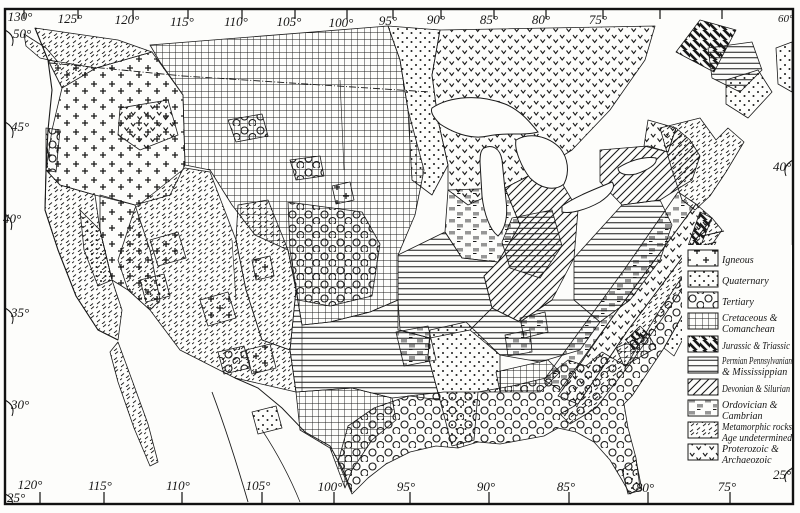 The width and height of the screenshot is (800, 513). Describe the element at coordinates (703, 408) in the screenshot. I see `legend-swatch-ordovician` at that location.